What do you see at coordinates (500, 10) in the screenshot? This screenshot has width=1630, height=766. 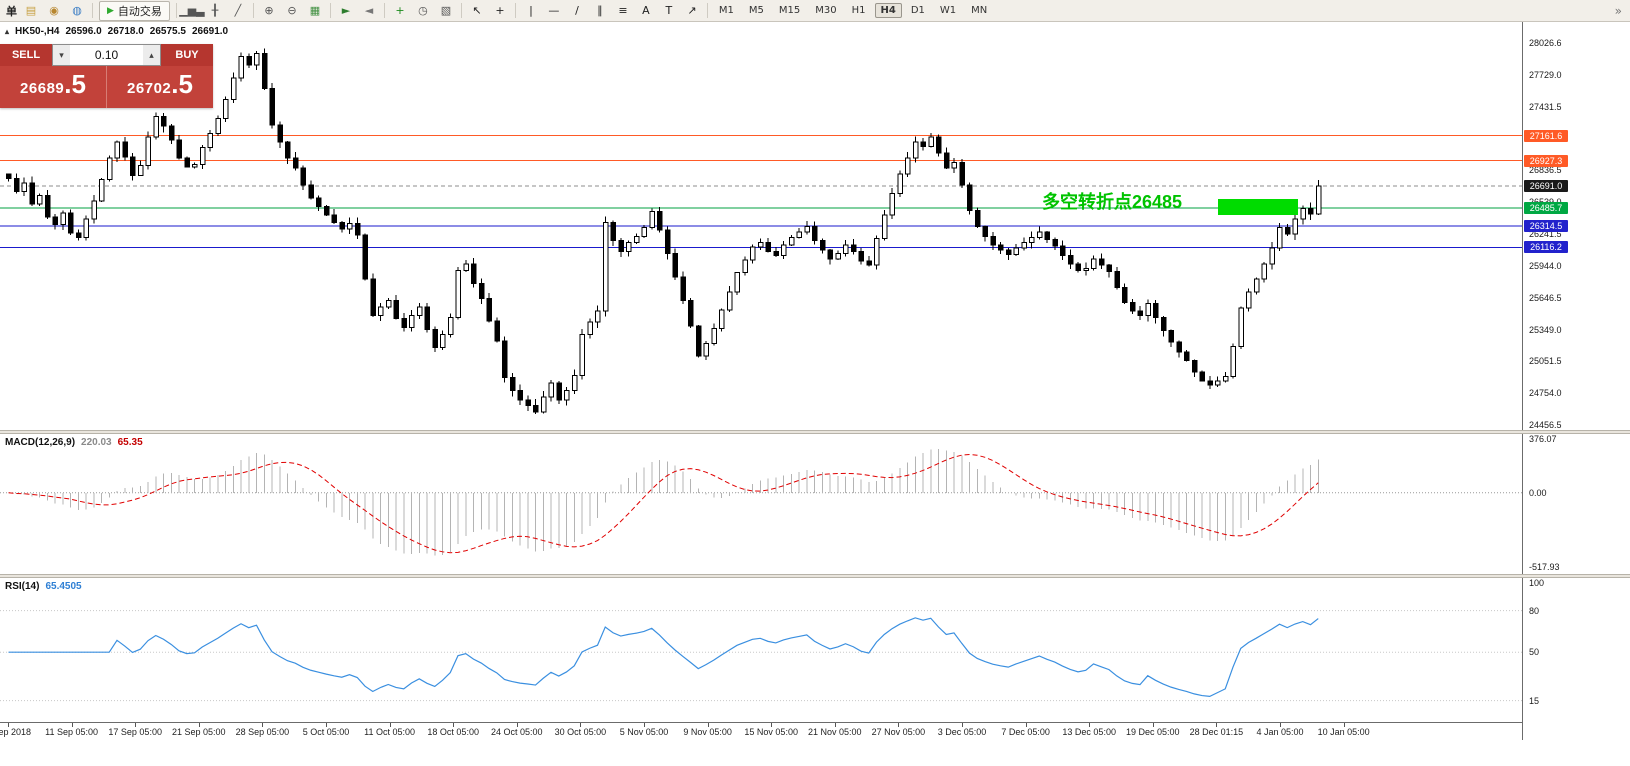 I see `crosshair-icon: +` at bounding box center [500, 10].